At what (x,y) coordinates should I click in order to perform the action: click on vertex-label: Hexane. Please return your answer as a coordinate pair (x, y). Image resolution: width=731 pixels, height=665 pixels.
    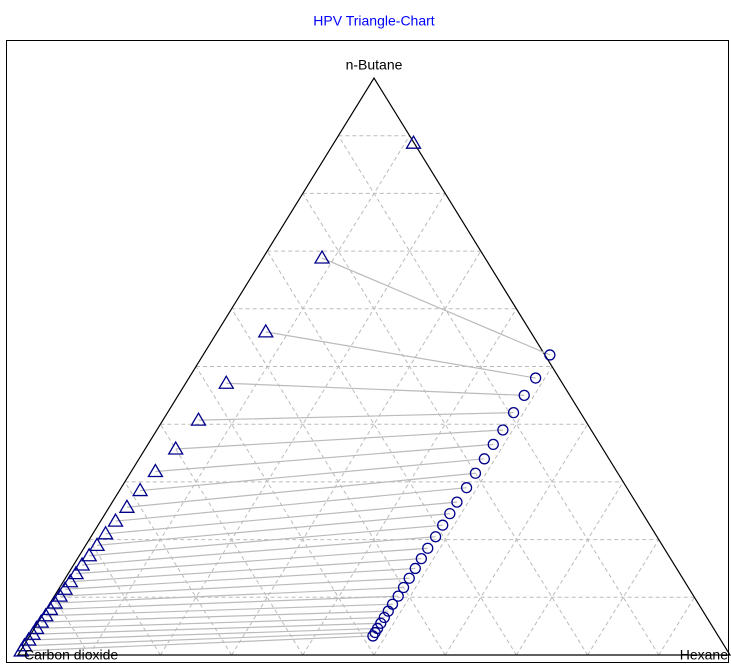
    Looking at the image, I should click on (704, 655).